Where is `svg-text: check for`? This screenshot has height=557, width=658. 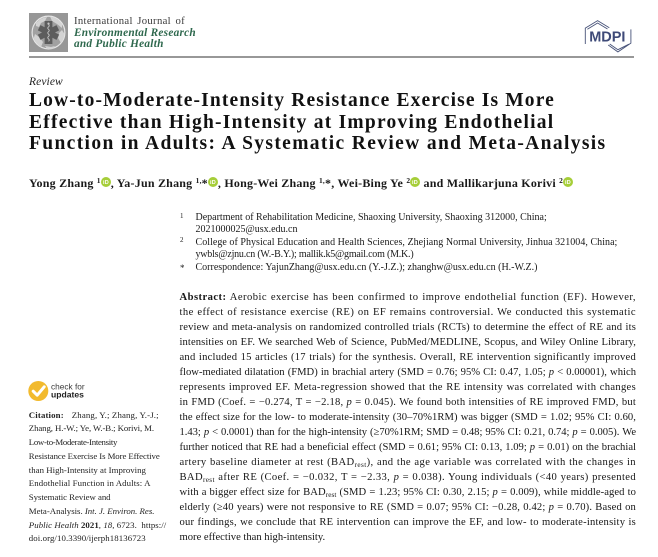 svg-text: check for is located at coordinates (68, 386).